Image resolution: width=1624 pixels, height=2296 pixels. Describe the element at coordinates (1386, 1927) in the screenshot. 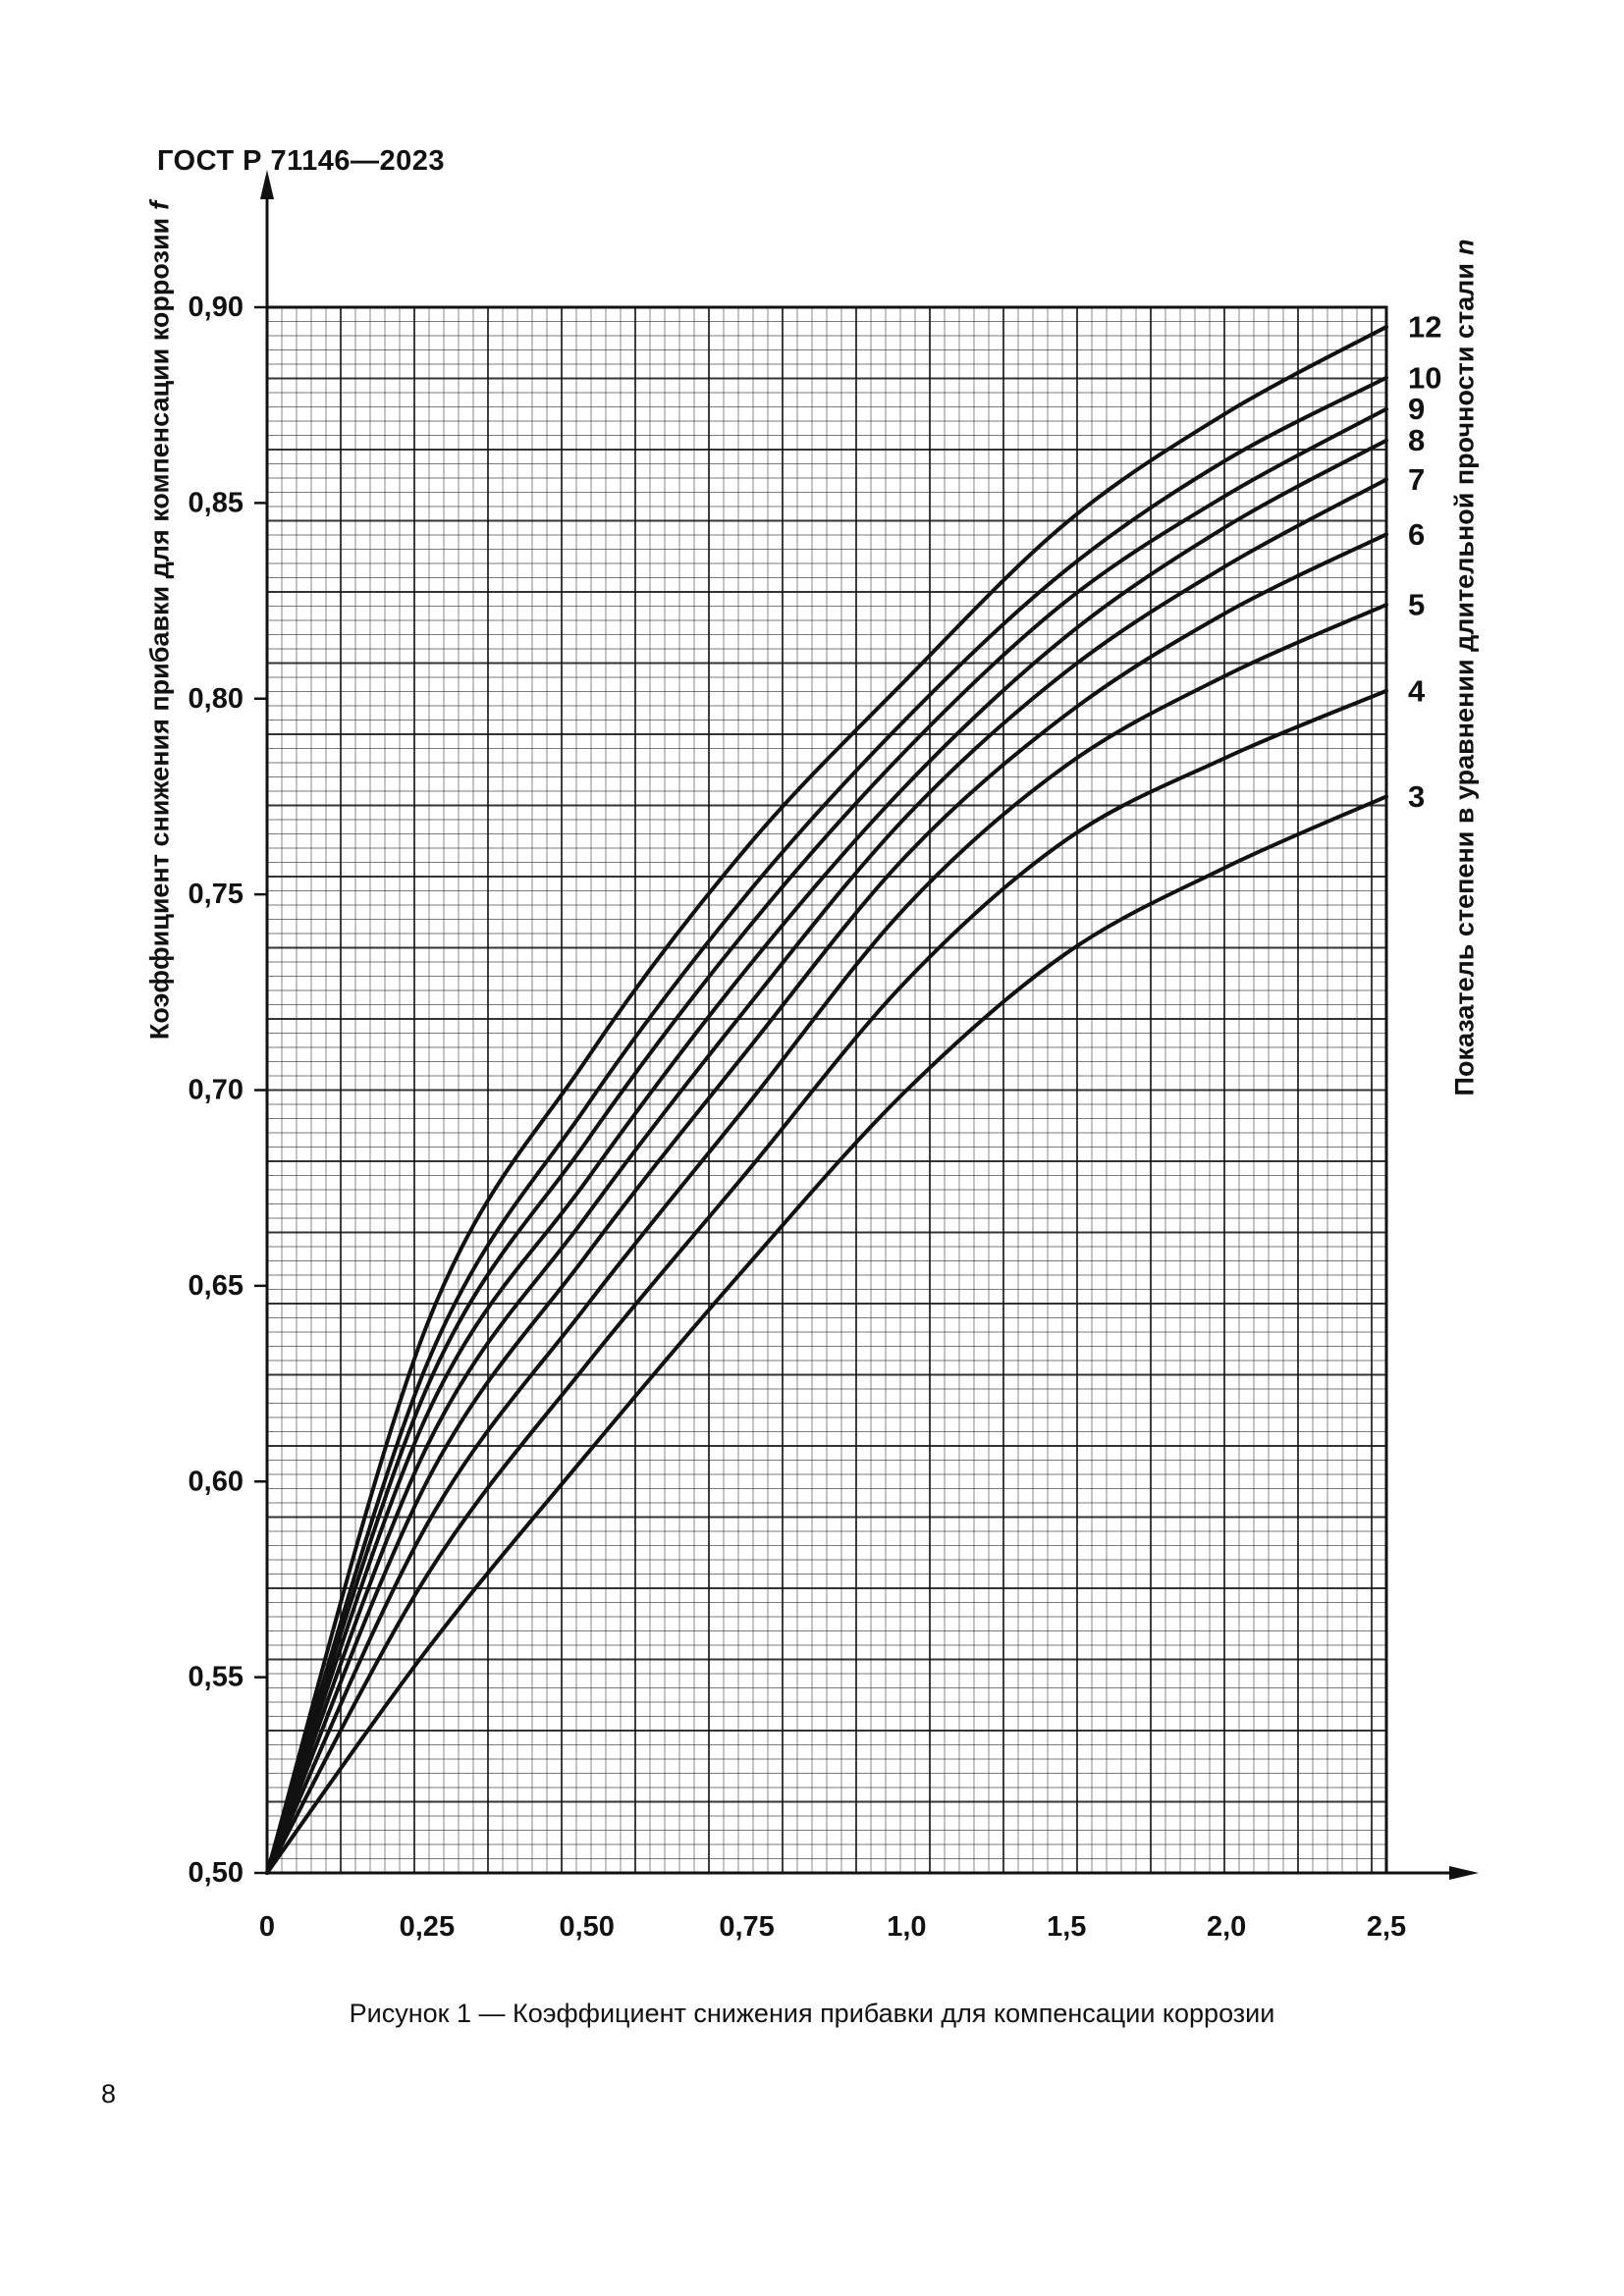

I see `x-tick-label-2,5: 2,5` at that location.